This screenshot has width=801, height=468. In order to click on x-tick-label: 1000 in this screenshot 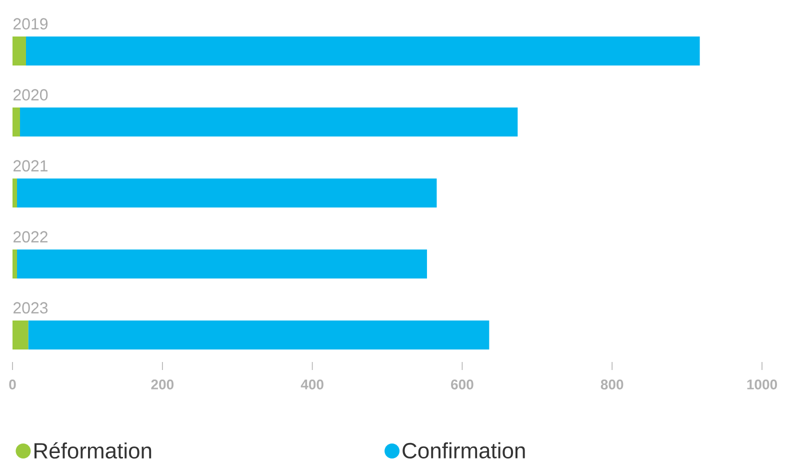, I will do `click(762, 385)`.